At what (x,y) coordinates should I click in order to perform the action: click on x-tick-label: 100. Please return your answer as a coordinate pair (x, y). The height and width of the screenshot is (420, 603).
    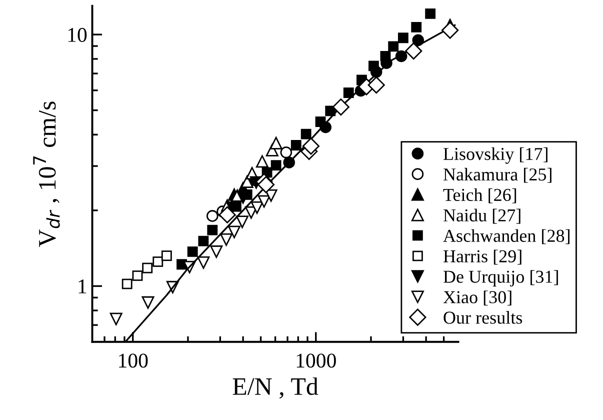
    Looking at the image, I should click on (133, 361).